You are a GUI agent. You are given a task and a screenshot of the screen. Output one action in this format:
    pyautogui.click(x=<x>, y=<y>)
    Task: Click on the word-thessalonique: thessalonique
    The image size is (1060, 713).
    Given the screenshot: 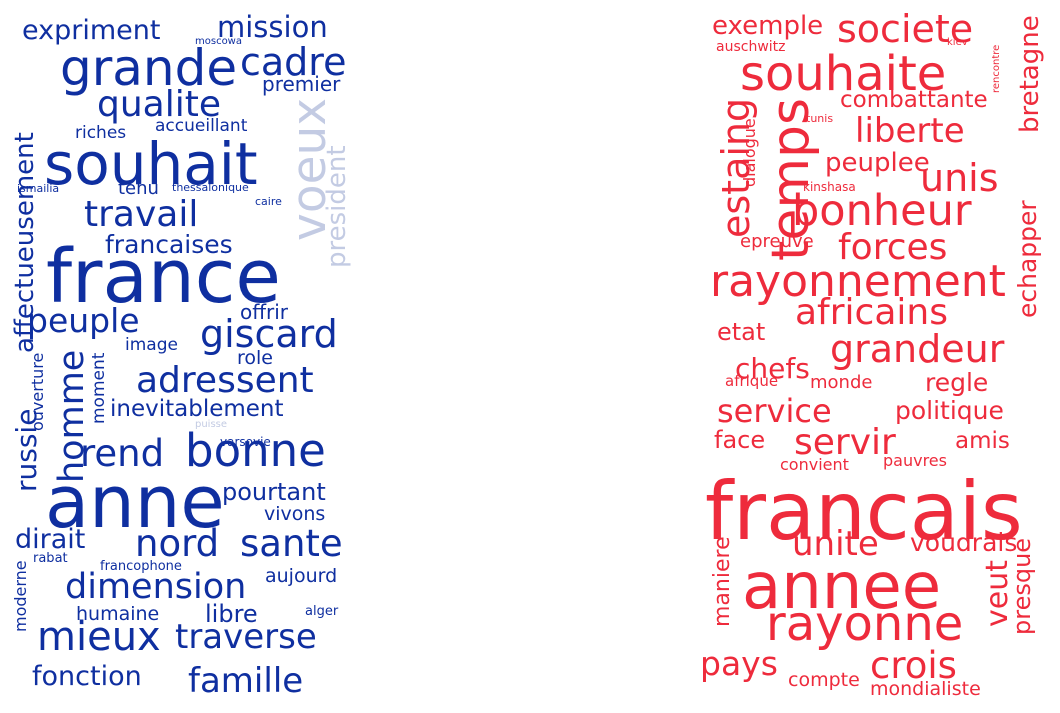 What is the action you would take?
    pyautogui.click(x=210, y=187)
    